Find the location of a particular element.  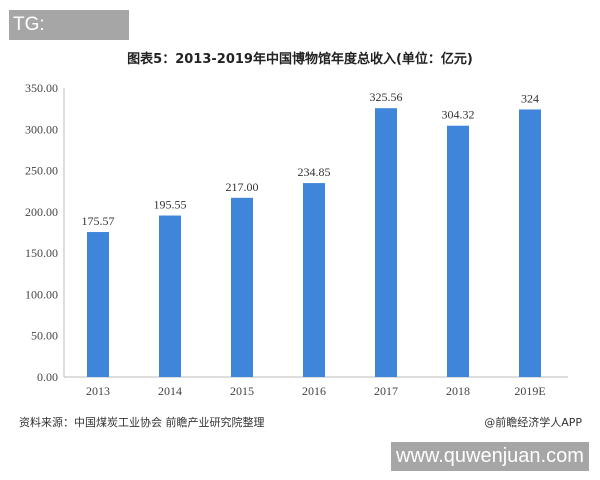

y-tick-label: 350.00 is located at coordinates (41, 88).